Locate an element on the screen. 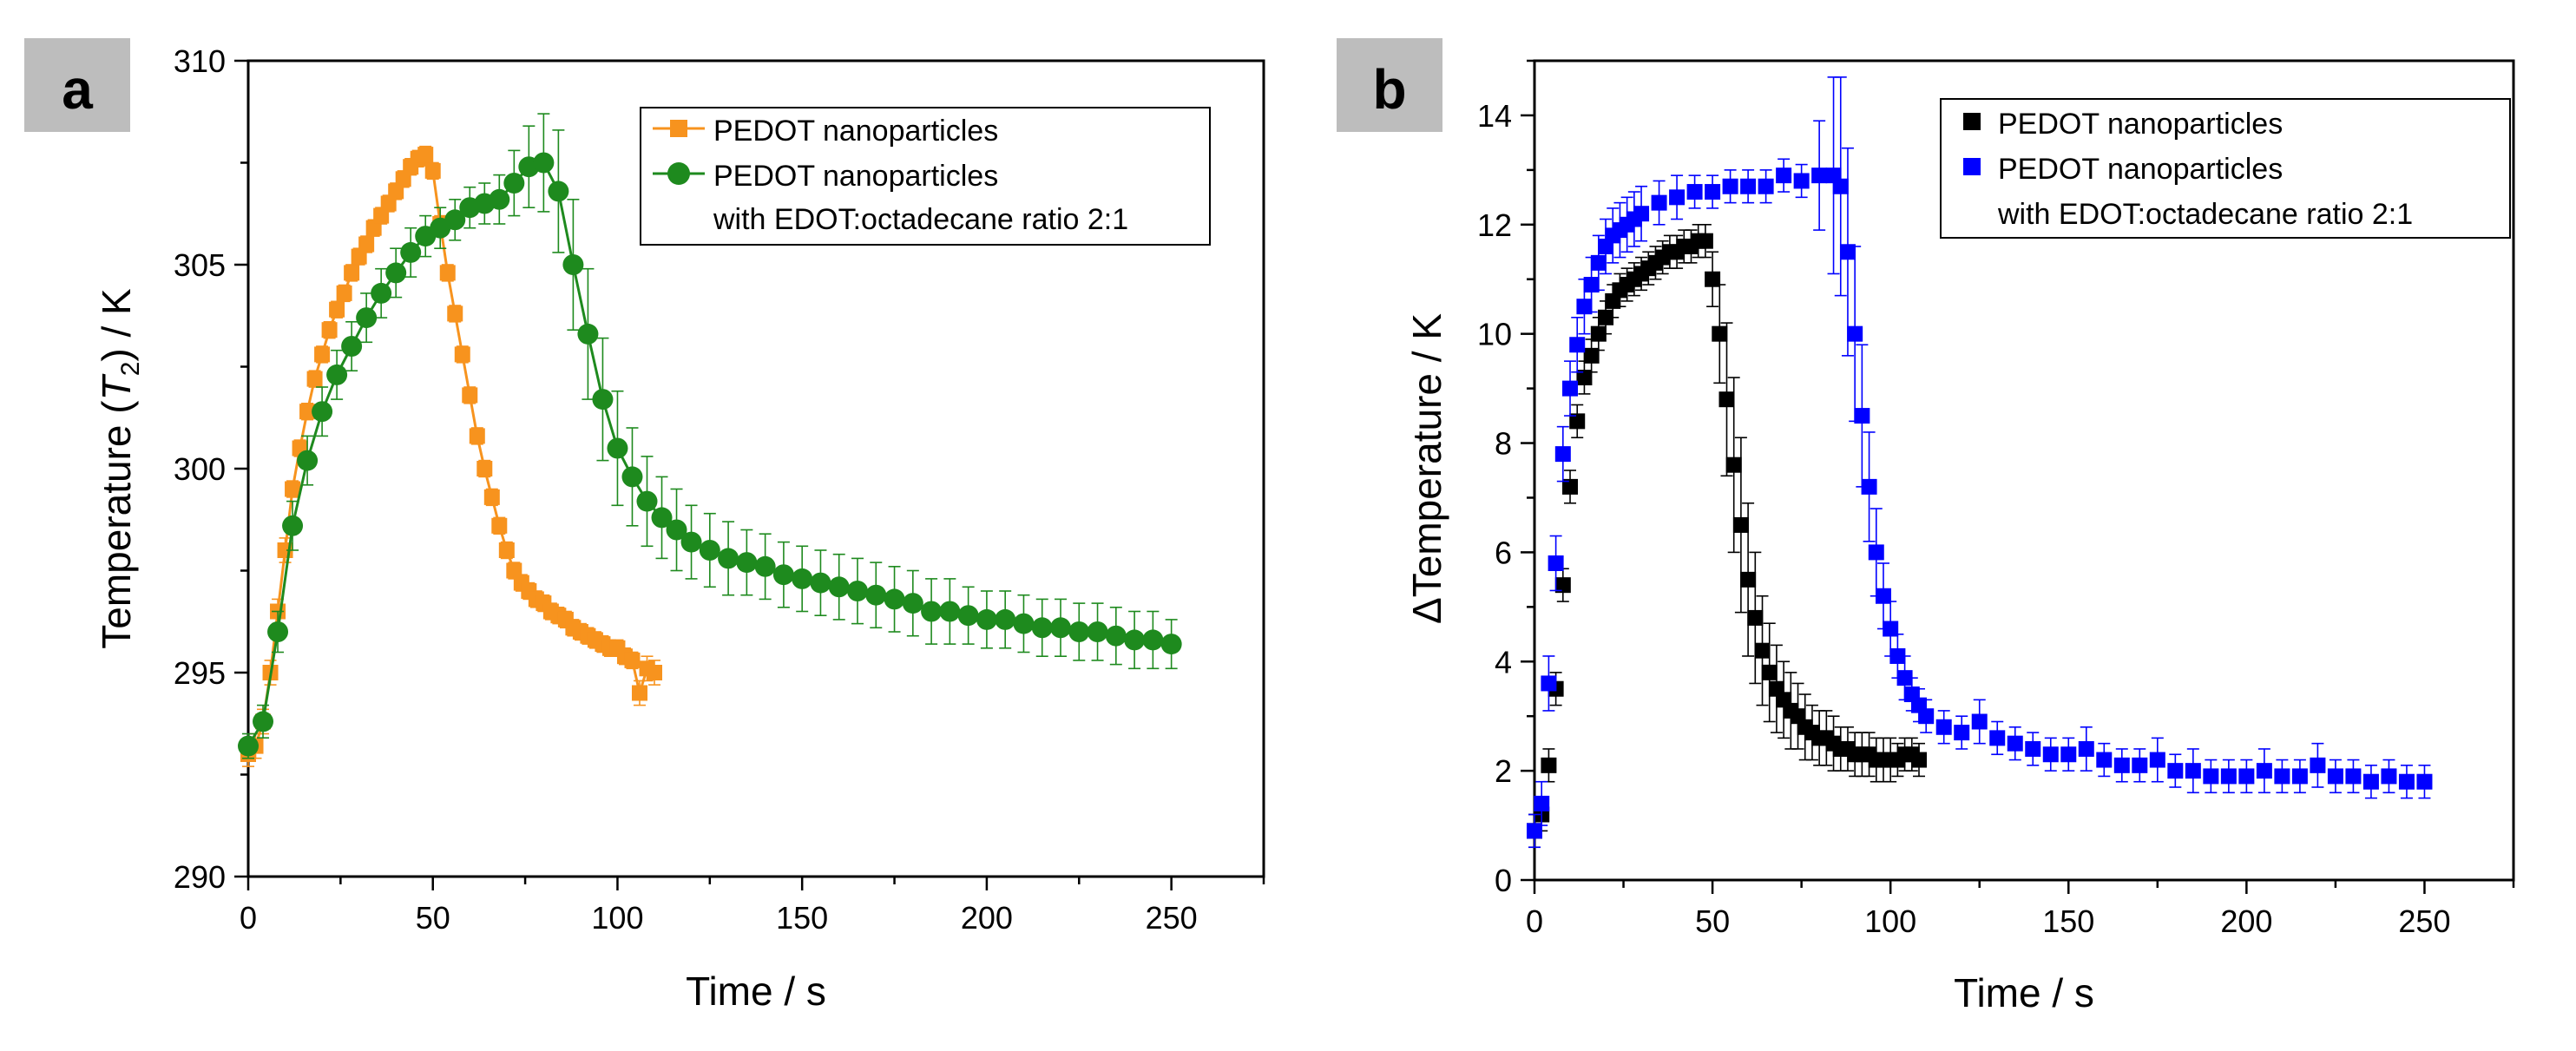  x-tick-label: 200 is located at coordinates (987, 918).